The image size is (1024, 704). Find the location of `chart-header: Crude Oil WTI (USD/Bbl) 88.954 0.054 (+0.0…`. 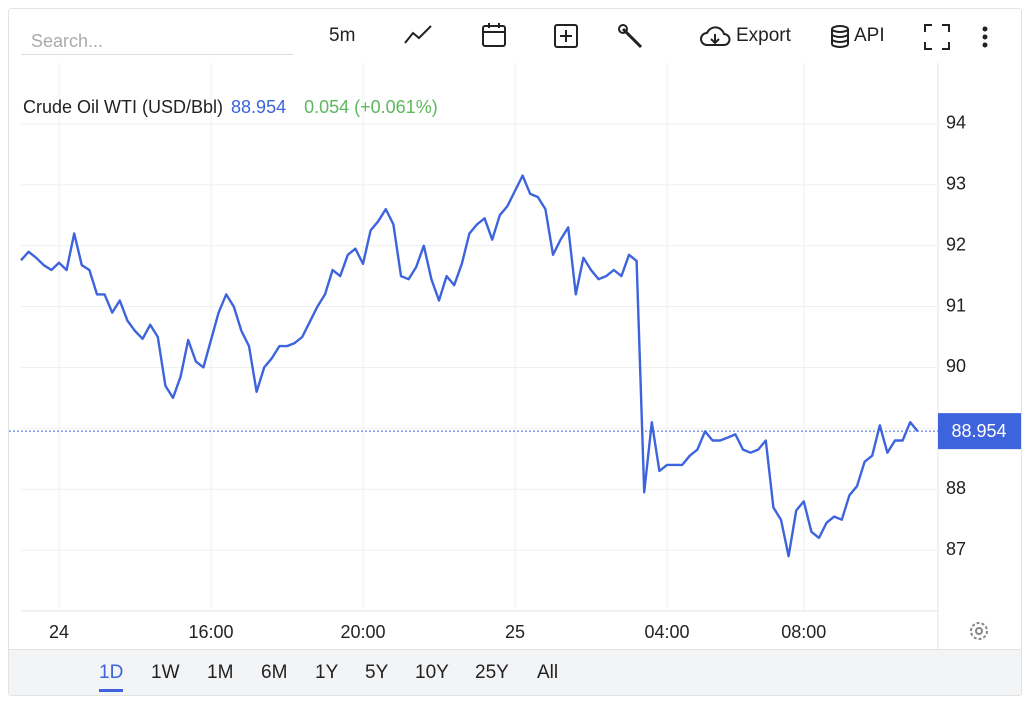

chart-header: Crude Oil WTI (USD/Bbl) 88.954 0.054 (+0.0… is located at coordinates (230, 107).